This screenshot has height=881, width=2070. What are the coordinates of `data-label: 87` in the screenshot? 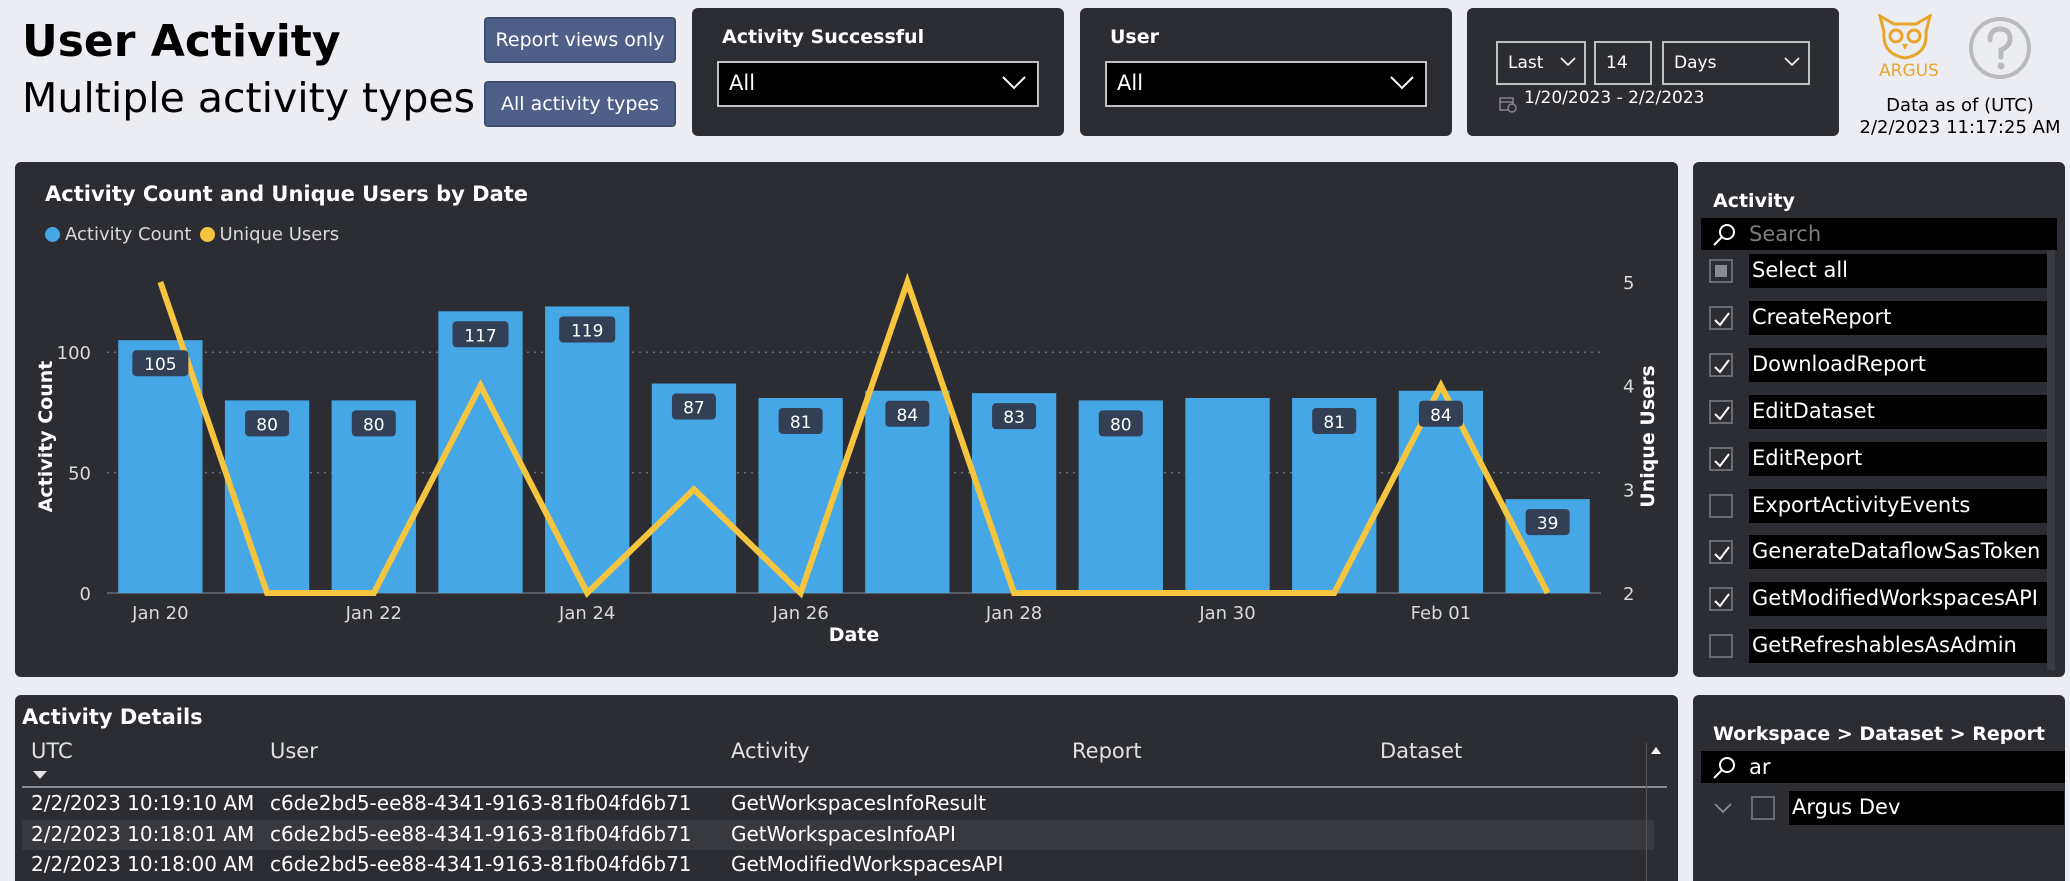 It's located at (694, 409).